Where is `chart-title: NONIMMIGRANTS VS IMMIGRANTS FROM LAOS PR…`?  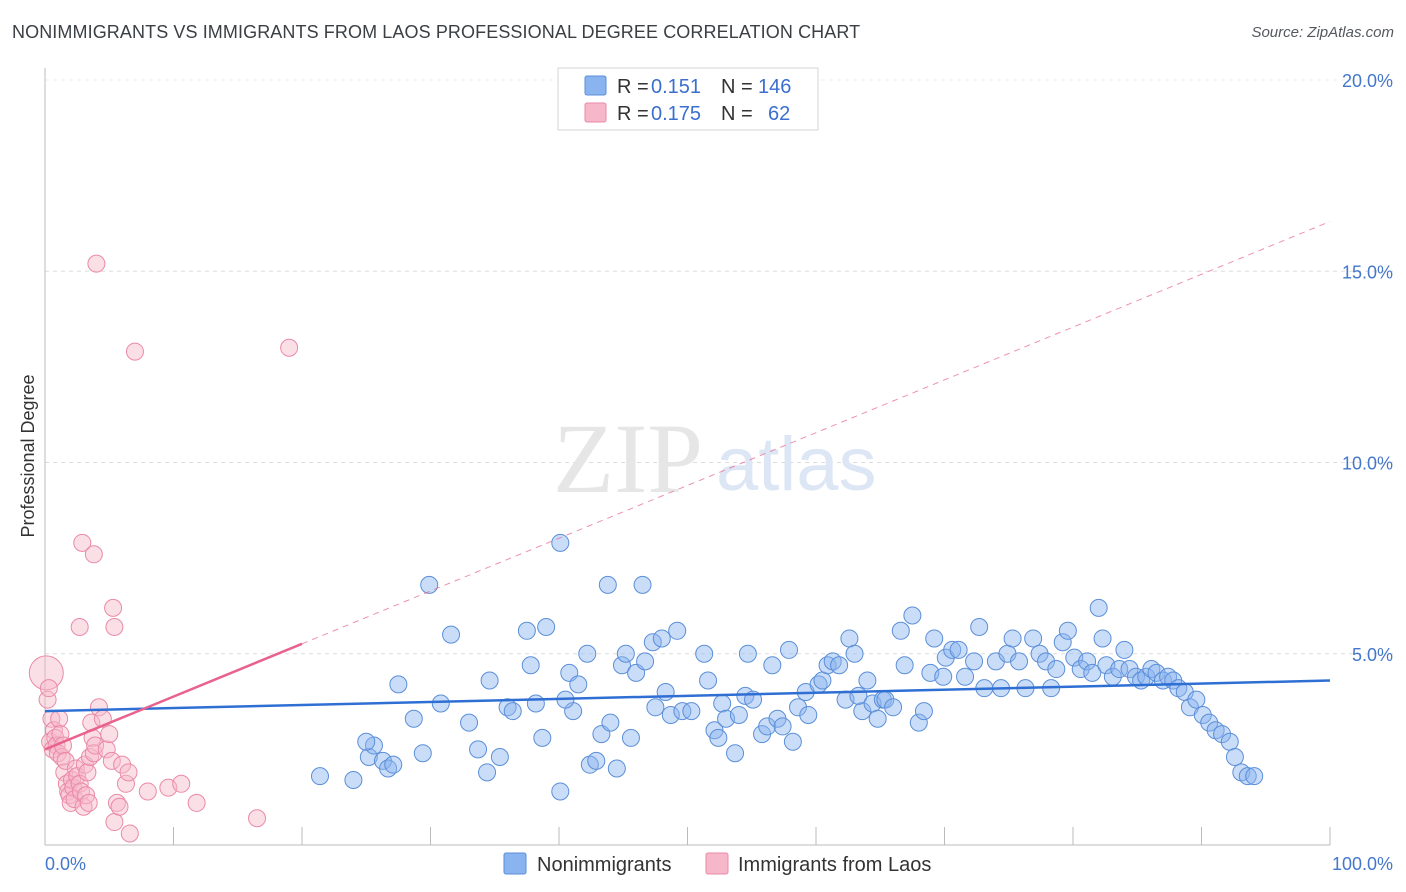 chart-title: NONIMMIGRANTS VS IMMIGRANTS FROM LAOS PR… is located at coordinates (436, 32).